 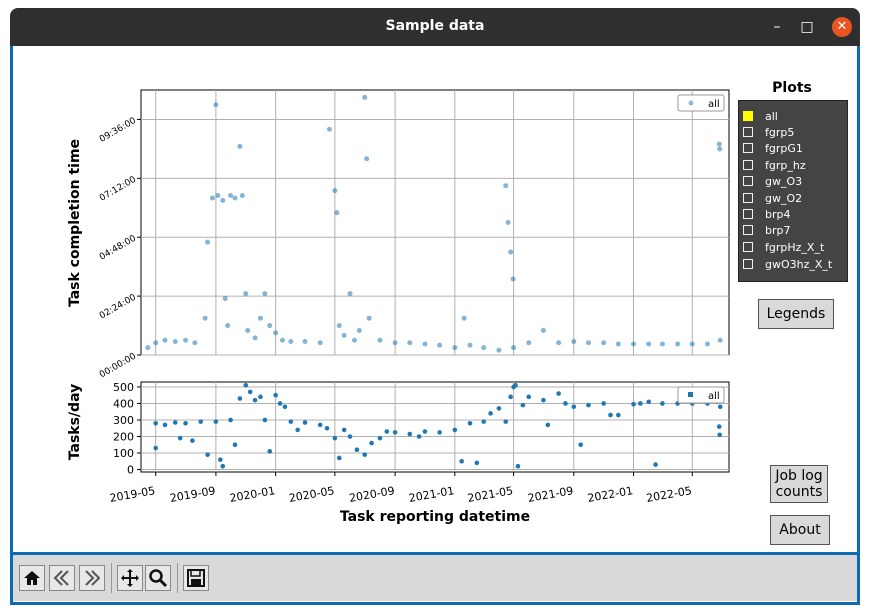 What do you see at coordinates (62, 578) in the screenshot?
I see `back-icon` at bounding box center [62, 578].